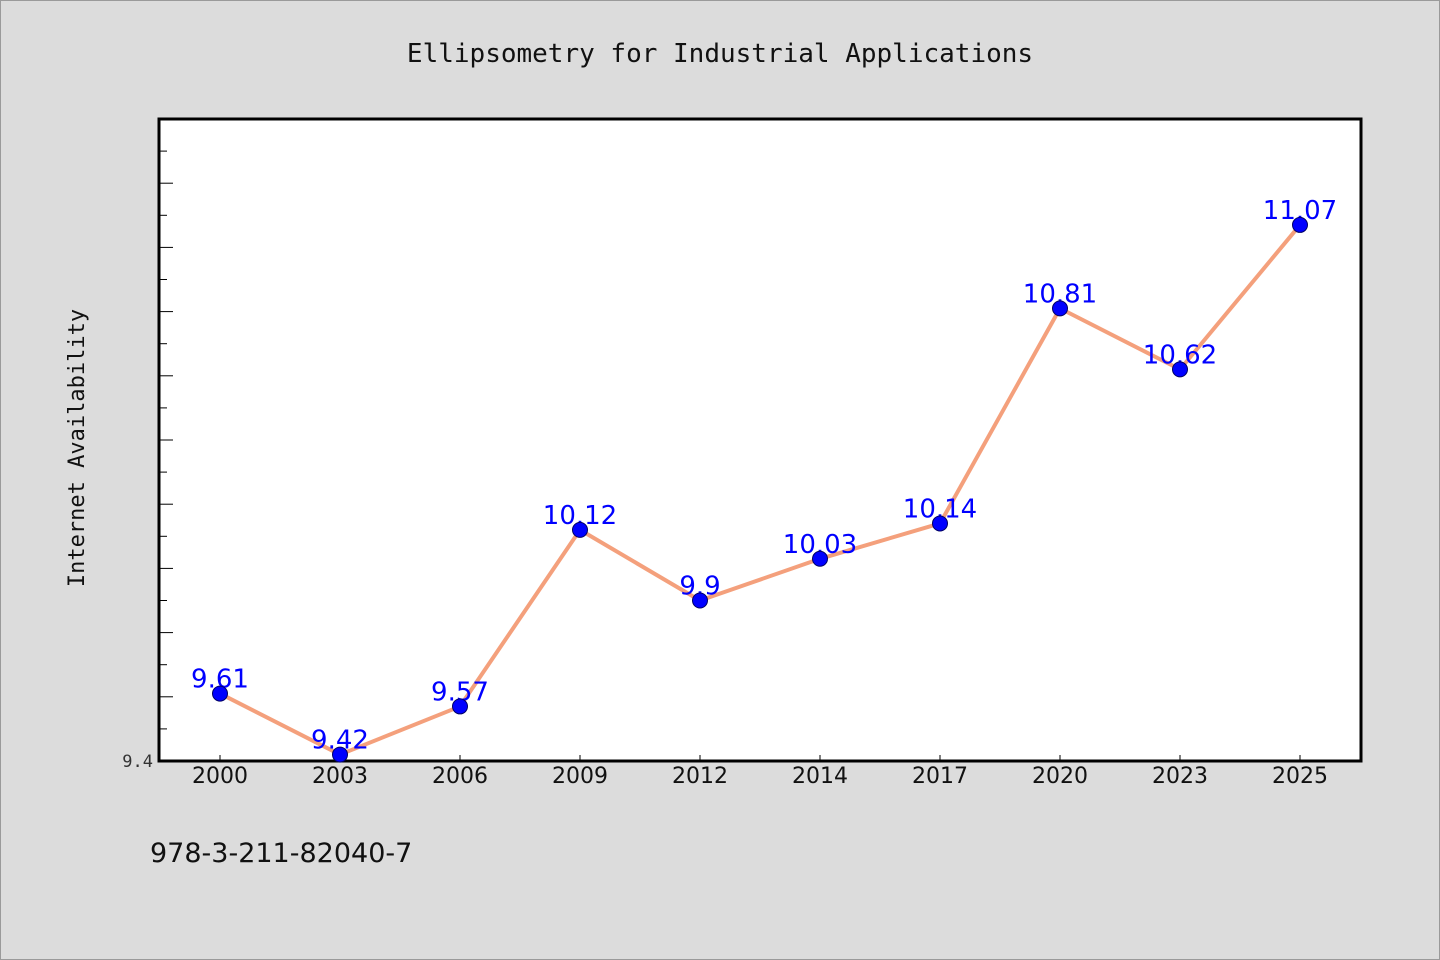  I want to click on x-tick-label: 2009, so click(580, 776).